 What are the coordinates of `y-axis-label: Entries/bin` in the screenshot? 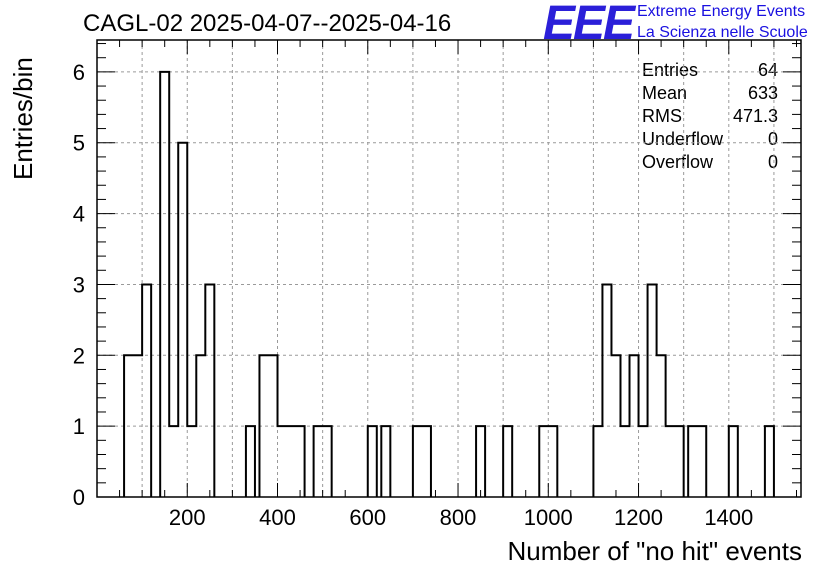 It's located at (23, 118).